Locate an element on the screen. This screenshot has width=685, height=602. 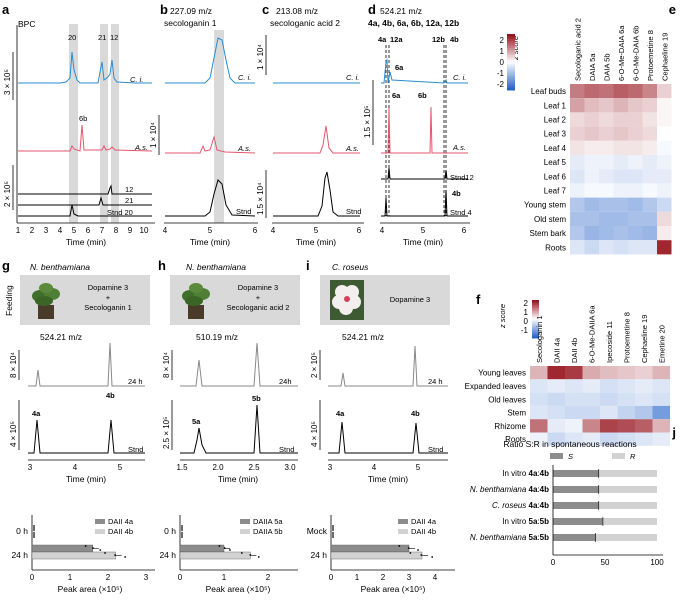
heatmap-row-label: Rhizome is located at coordinates (510, 426).